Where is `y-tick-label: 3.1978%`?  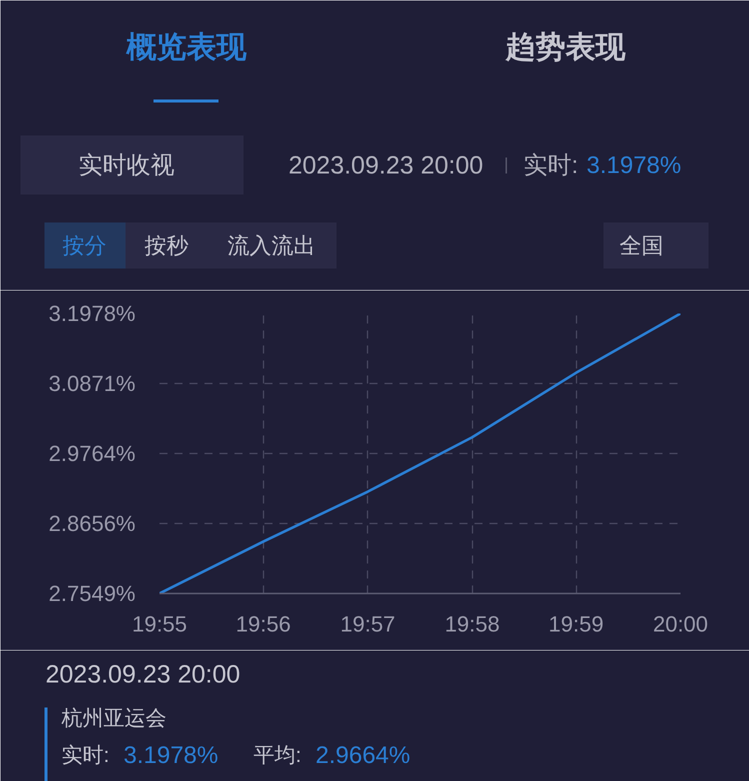 y-tick-label: 3.1978% is located at coordinates (92, 313).